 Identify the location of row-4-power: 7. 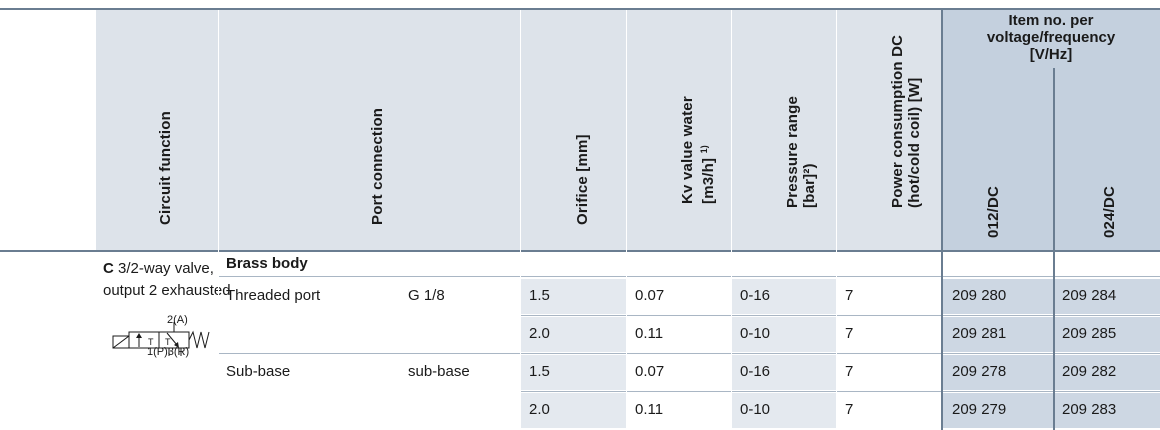
(849, 409).